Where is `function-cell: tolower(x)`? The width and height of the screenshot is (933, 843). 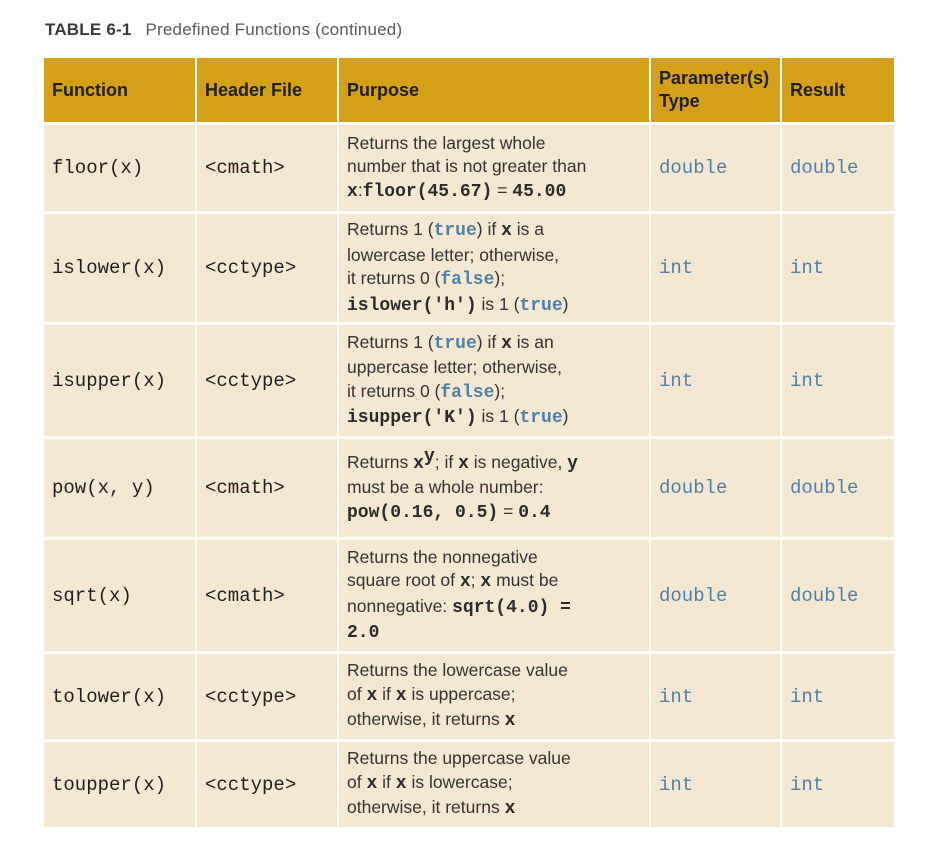
function-cell: tolower(x) is located at coordinates (120, 697).